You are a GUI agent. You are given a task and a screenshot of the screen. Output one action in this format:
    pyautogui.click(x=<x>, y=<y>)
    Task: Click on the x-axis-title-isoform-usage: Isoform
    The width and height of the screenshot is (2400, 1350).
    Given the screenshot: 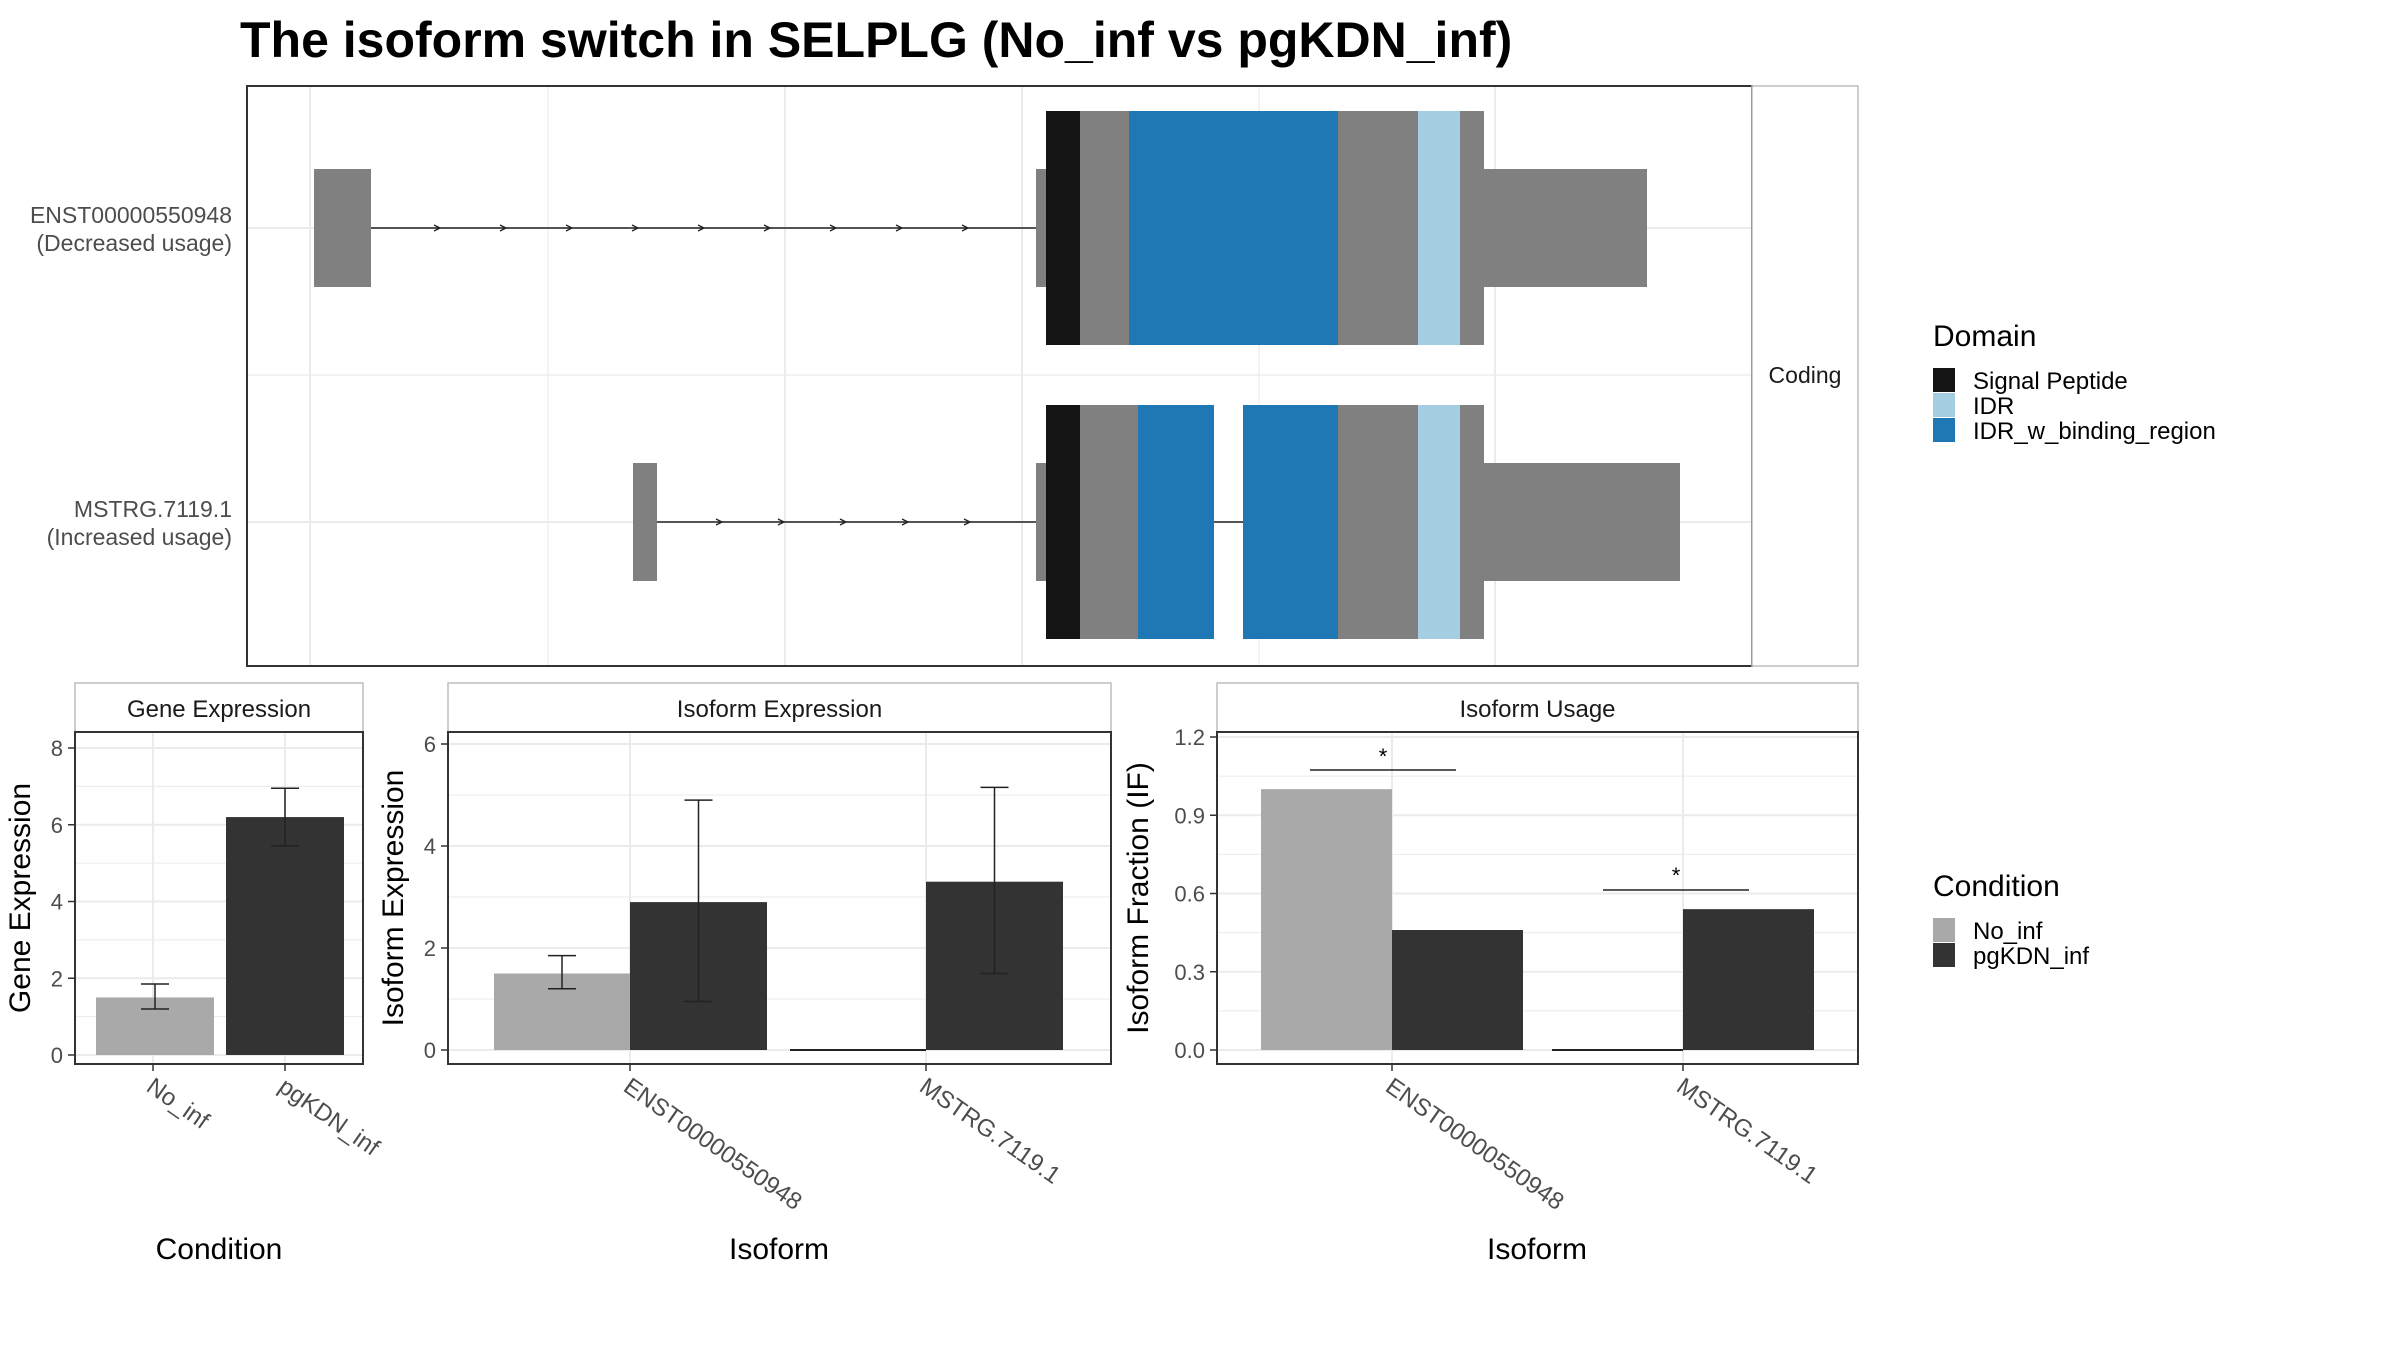 What is the action you would take?
    pyautogui.click(x=1537, y=1249)
    